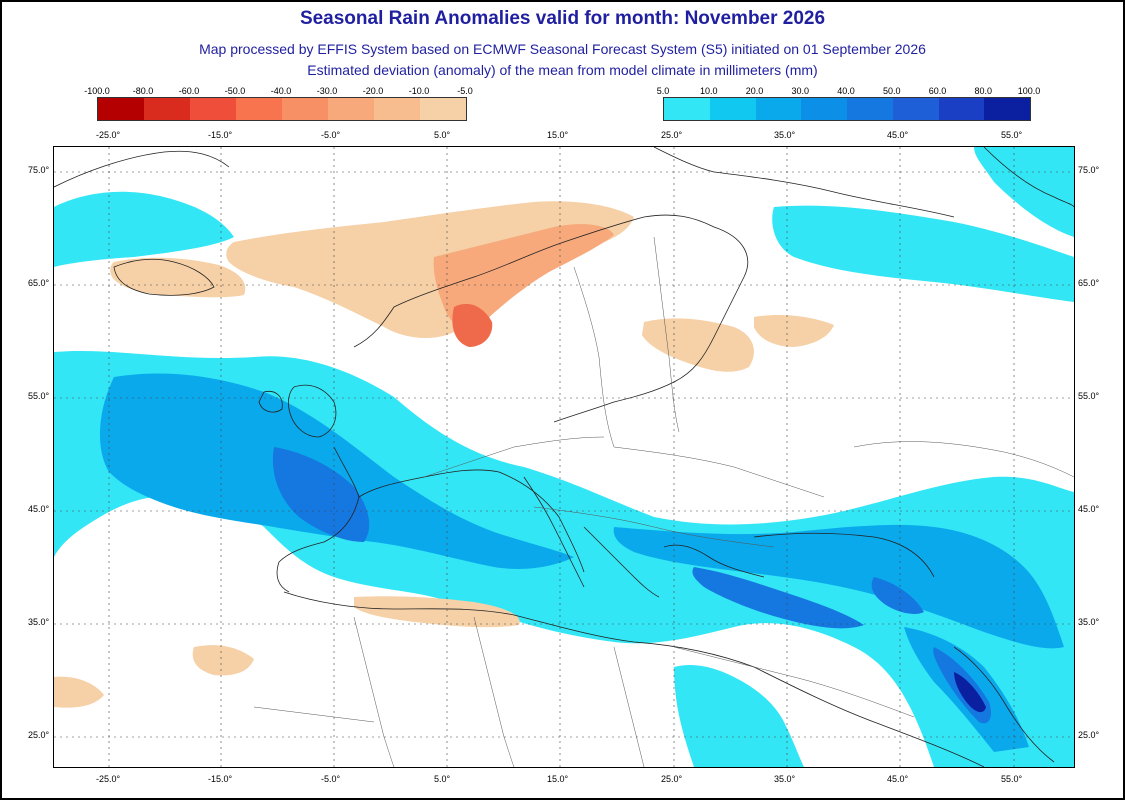  Describe the element at coordinates (465, 91) in the screenshot. I see `legend_negative-label: -5.0` at that location.